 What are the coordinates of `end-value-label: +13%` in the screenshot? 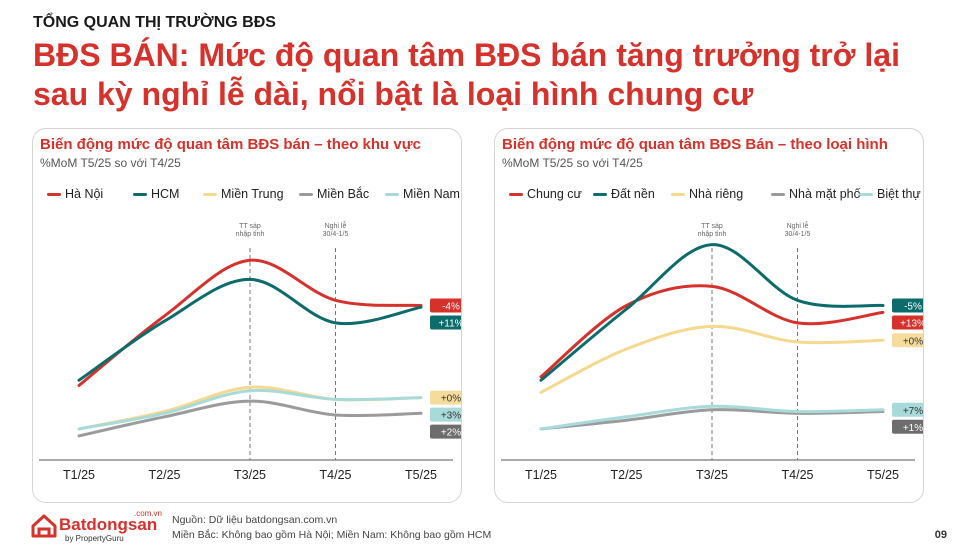 It's located at (907, 322).